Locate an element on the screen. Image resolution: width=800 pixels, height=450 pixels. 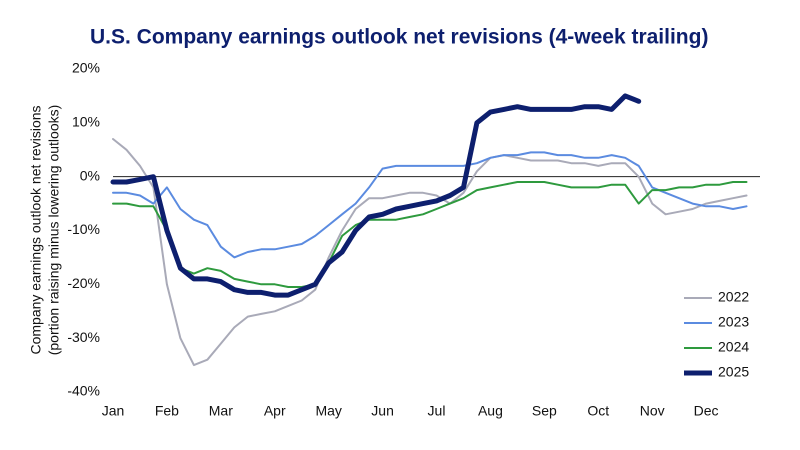
x-tick-label: Jan is located at coordinates (113, 411).